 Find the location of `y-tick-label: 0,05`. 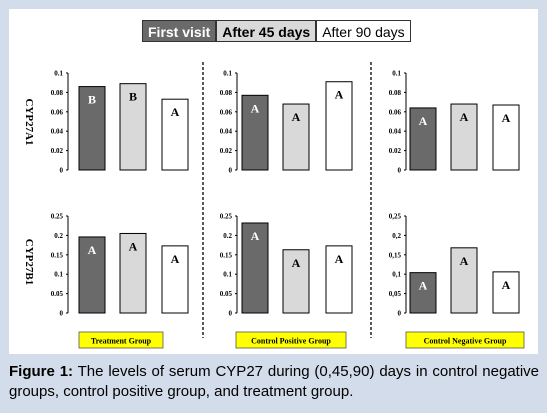

y-tick-label: 0,05 is located at coordinates (395, 294).